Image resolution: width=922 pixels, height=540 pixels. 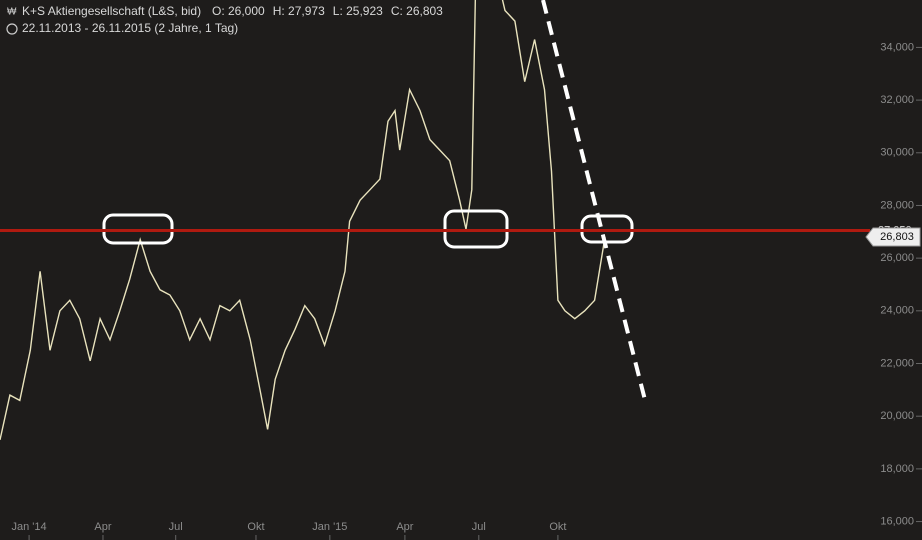 What do you see at coordinates (329, 527) in the screenshot?
I see `x-tick-label: Jan '15` at bounding box center [329, 527].